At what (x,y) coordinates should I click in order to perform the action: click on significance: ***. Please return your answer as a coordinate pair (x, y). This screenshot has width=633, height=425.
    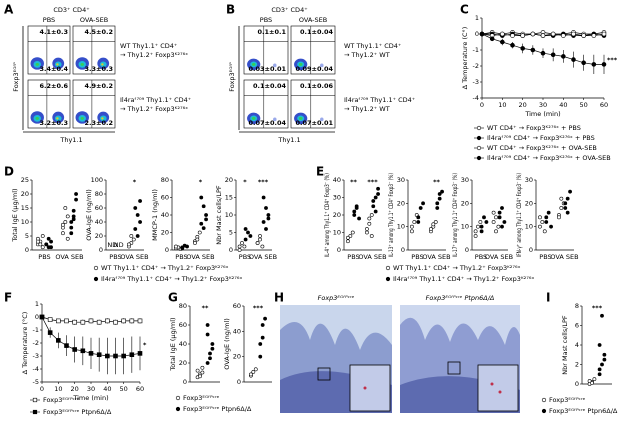
    Looking at the image, I should click on (263, 182).